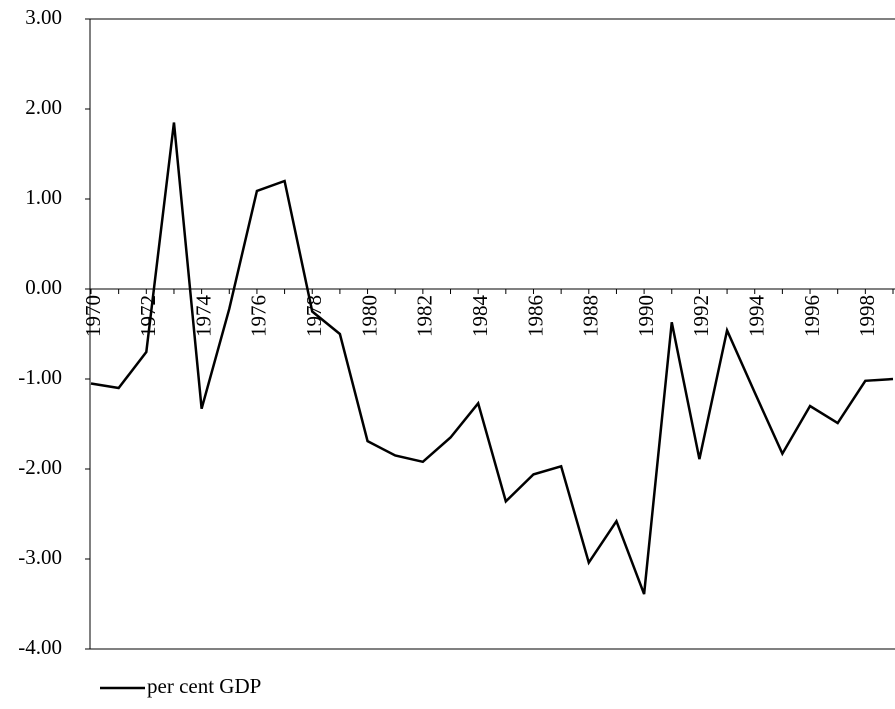  Describe the element at coordinates (535, 316) in the screenshot. I see `x-tick-label: 1986` at that location.